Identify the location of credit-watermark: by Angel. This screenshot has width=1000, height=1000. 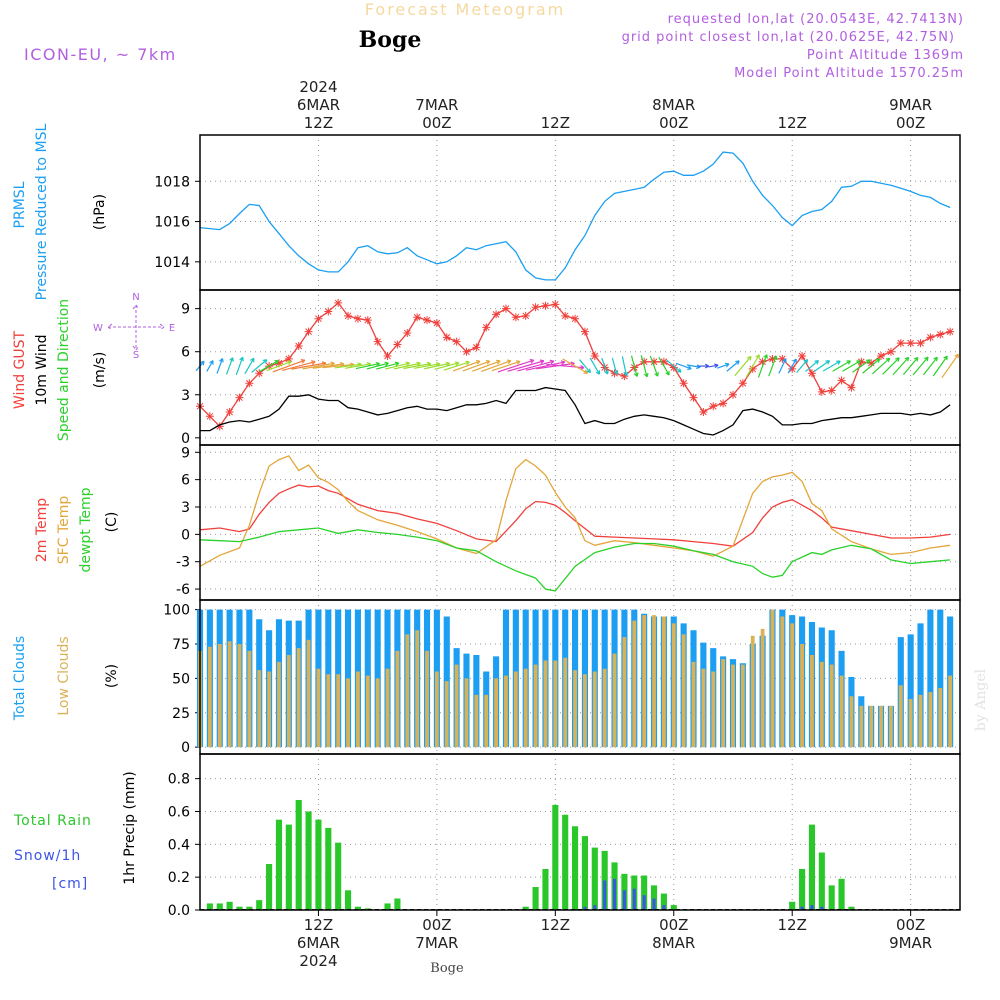
(981, 699).